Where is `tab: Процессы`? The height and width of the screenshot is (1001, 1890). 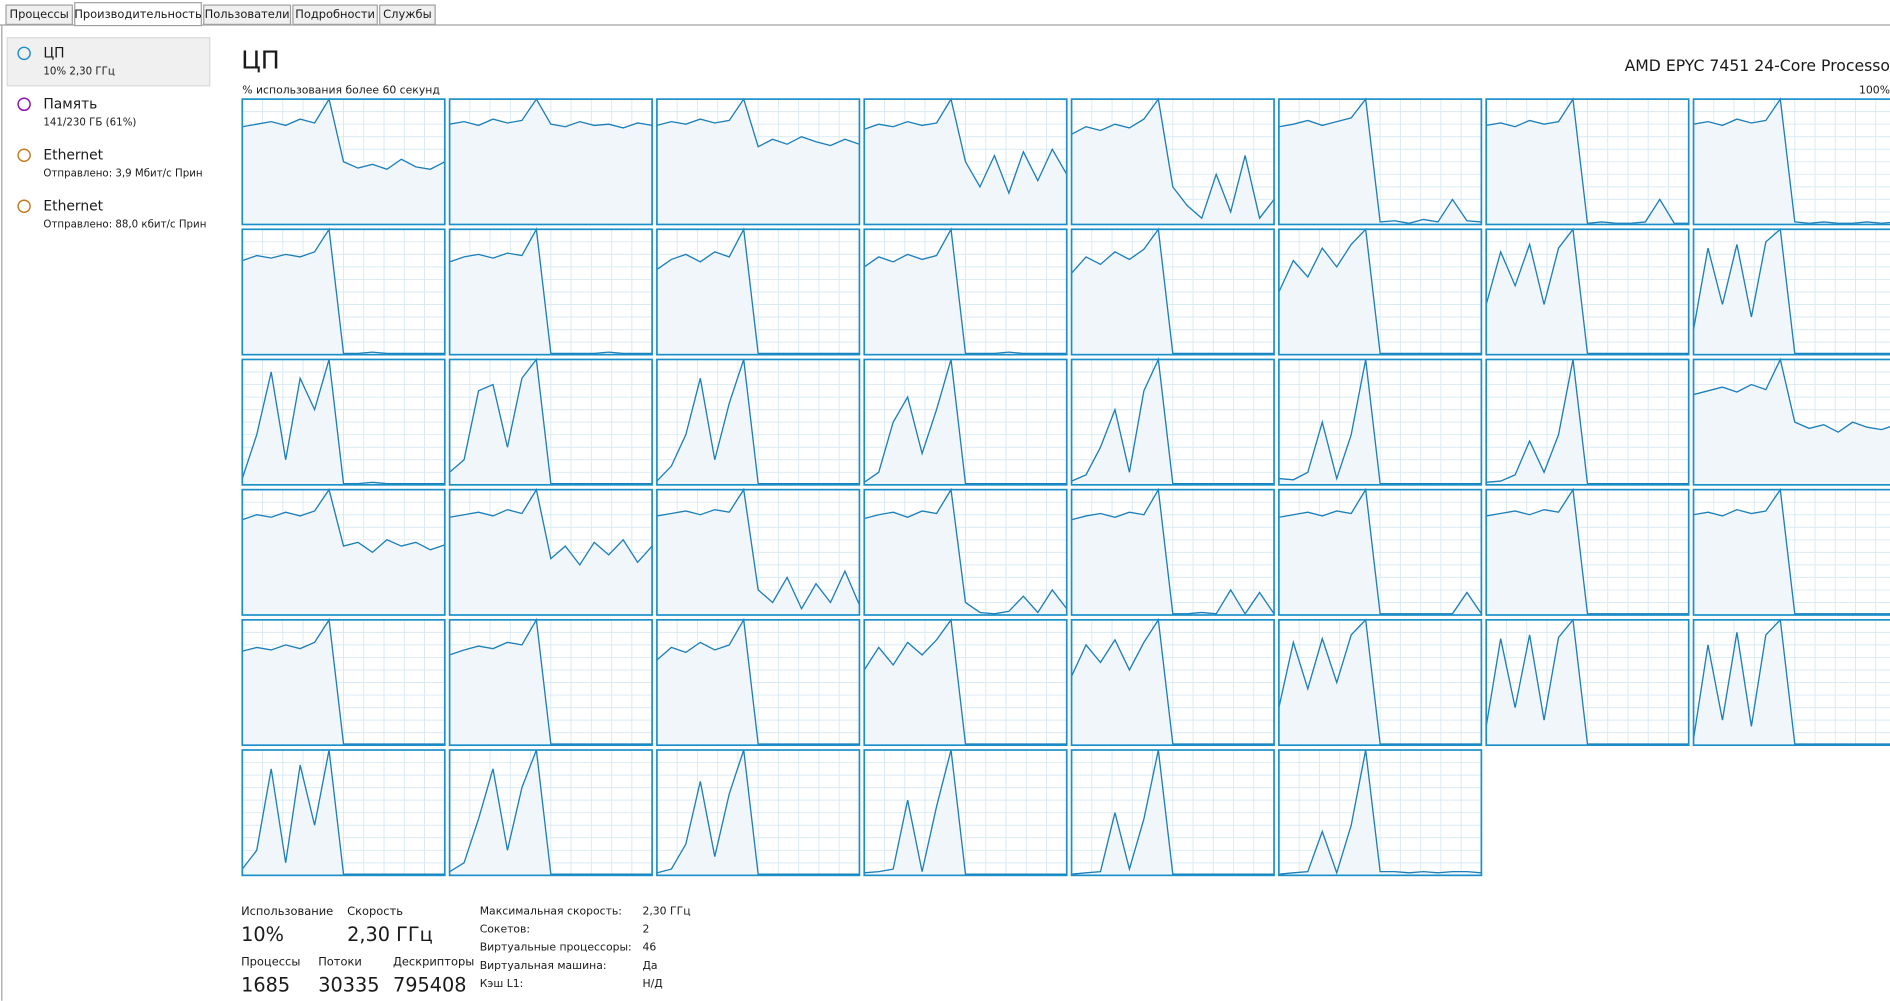 tab: Процессы is located at coordinates (39, 14).